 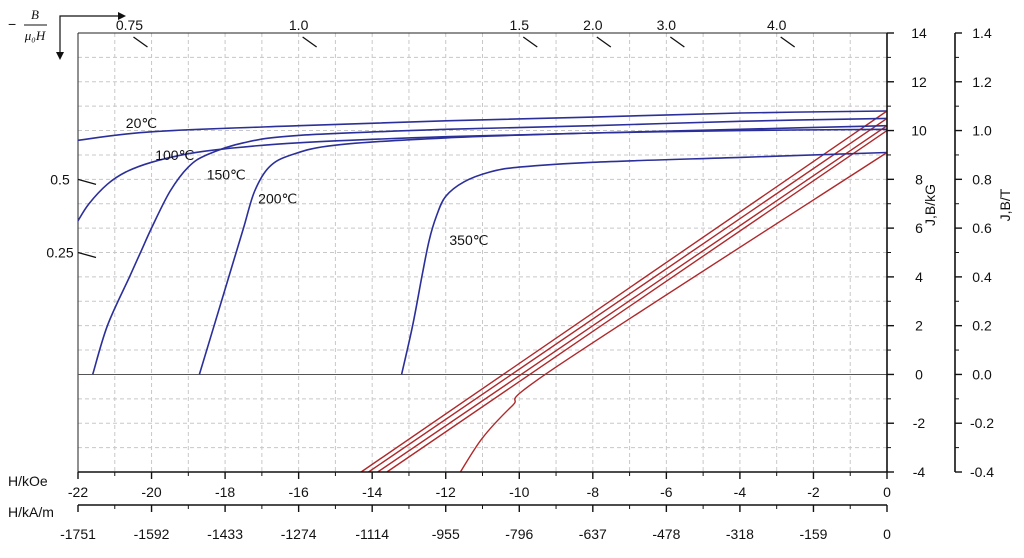 What do you see at coordinates (982, 472) in the screenshot?
I see `y2-tick-label: -0.4` at bounding box center [982, 472].